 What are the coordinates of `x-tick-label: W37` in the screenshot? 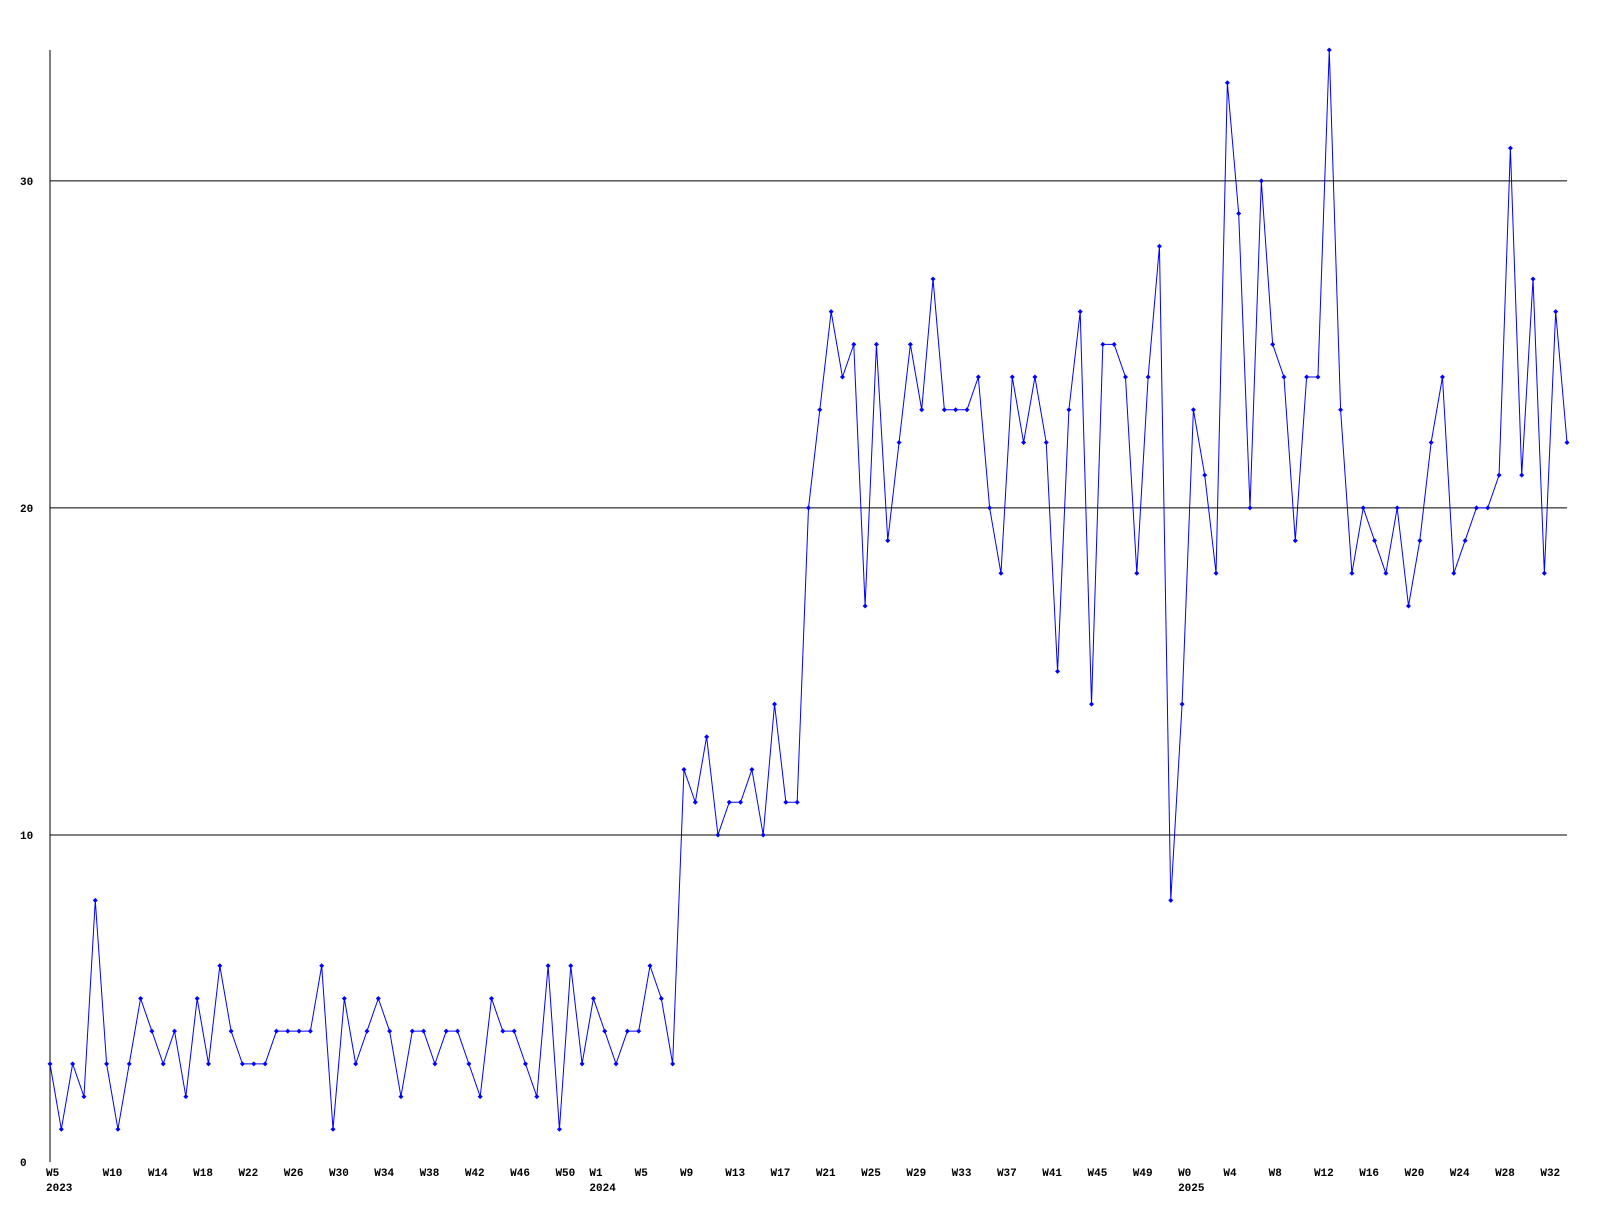 It's located at (1007, 1174).